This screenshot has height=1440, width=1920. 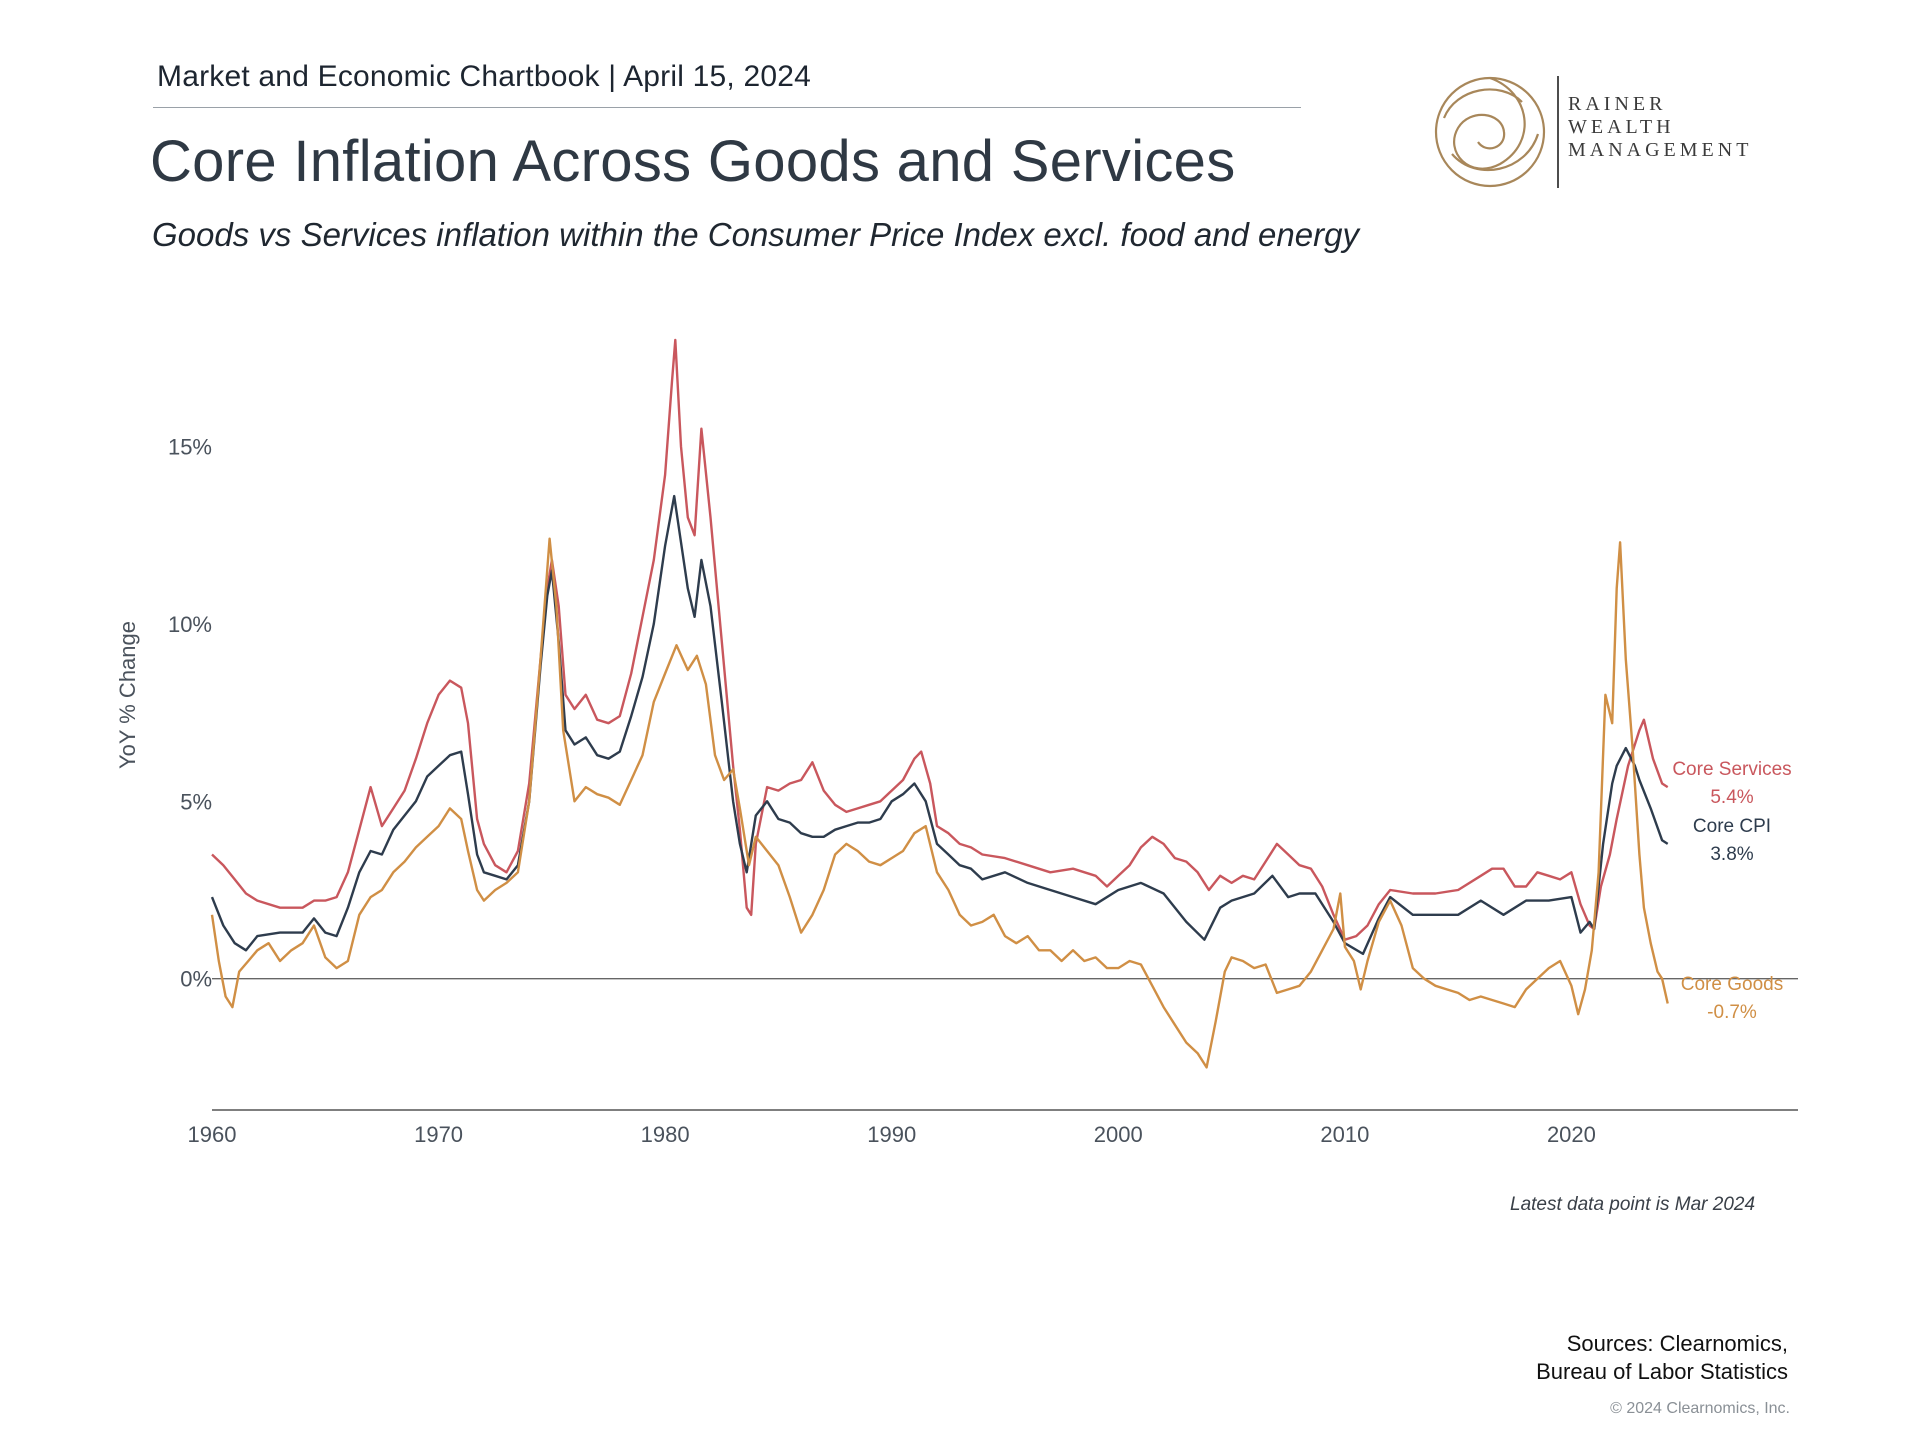 I want to click on page-title: Core Inflation Across Goods and Services, so click(x=693, y=161).